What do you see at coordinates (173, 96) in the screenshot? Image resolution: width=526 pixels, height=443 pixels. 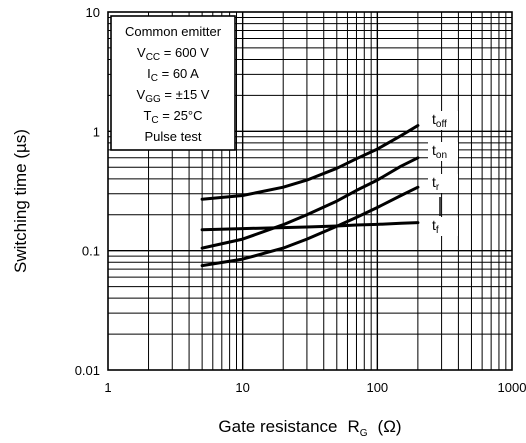 I see `condition-line: VGG = ±15 V` at bounding box center [173, 96].